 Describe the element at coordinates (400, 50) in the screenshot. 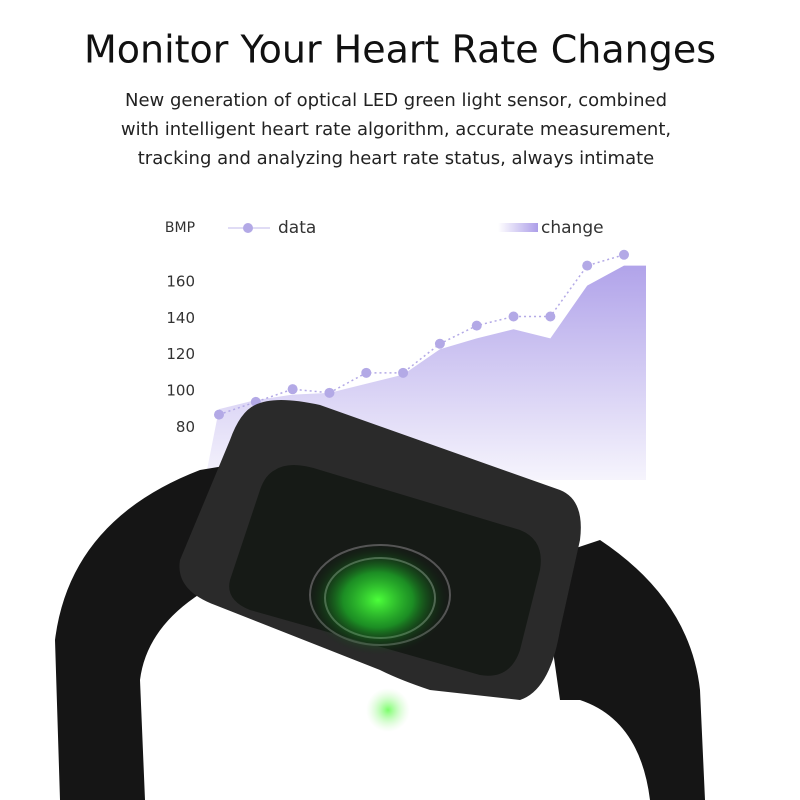

I see `title: Monitor Your Heart Rate Changes` at that location.